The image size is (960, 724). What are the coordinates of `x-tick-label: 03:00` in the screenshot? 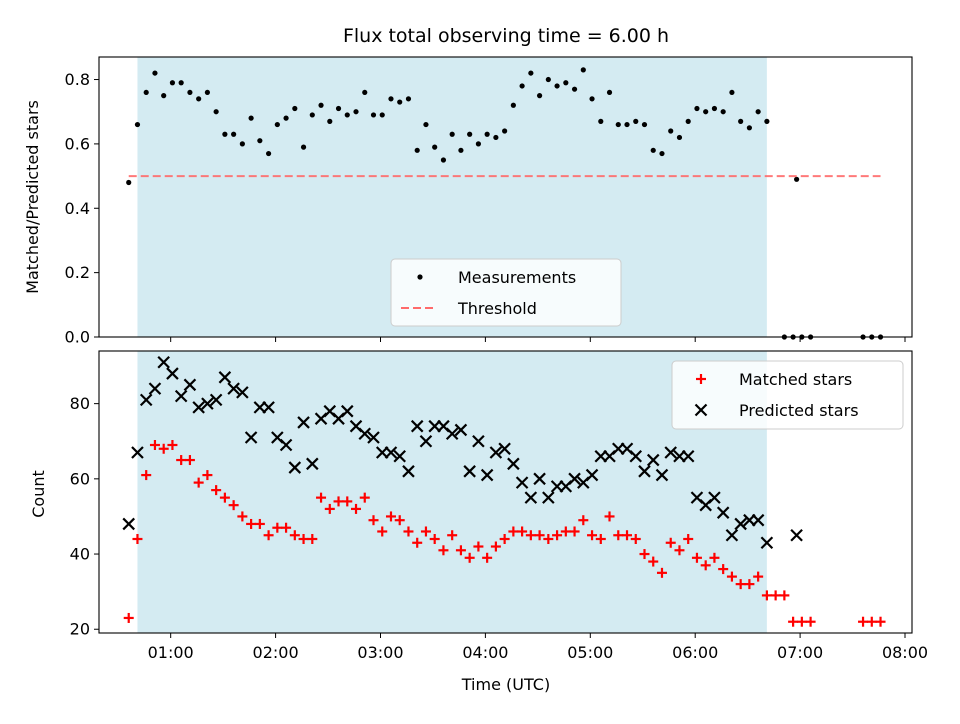 It's located at (380, 652).